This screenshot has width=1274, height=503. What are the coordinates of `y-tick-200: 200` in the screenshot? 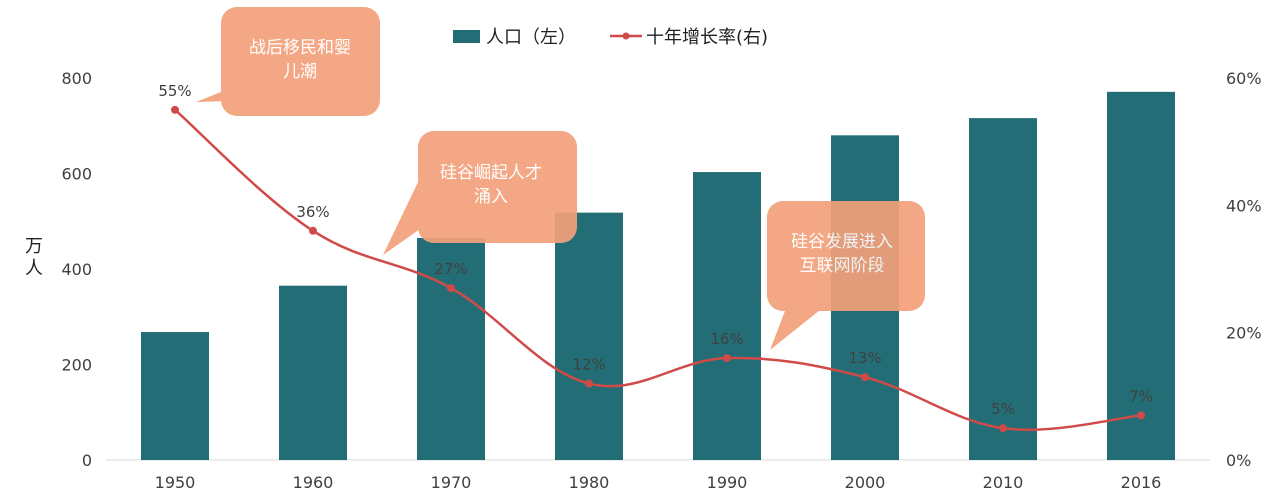 It's located at (76, 365).